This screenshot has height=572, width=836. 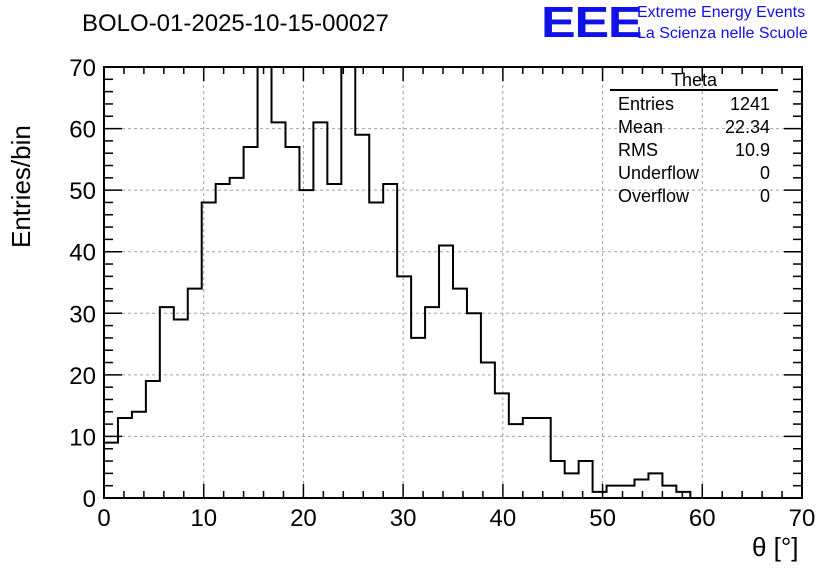 What do you see at coordinates (722, 33) in the screenshot?
I see `logo-line-2: La Scienza nelle Scuole` at bounding box center [722, 33].